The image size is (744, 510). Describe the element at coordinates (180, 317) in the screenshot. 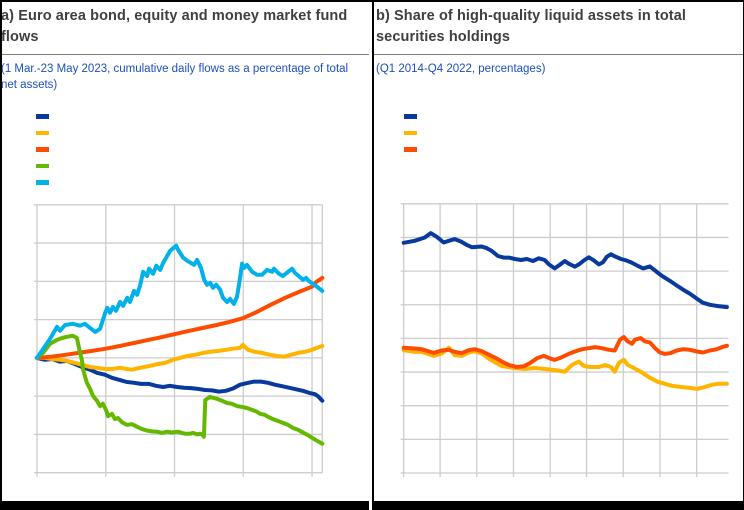

I see `line-series-orange-red-panel-a` at that location.